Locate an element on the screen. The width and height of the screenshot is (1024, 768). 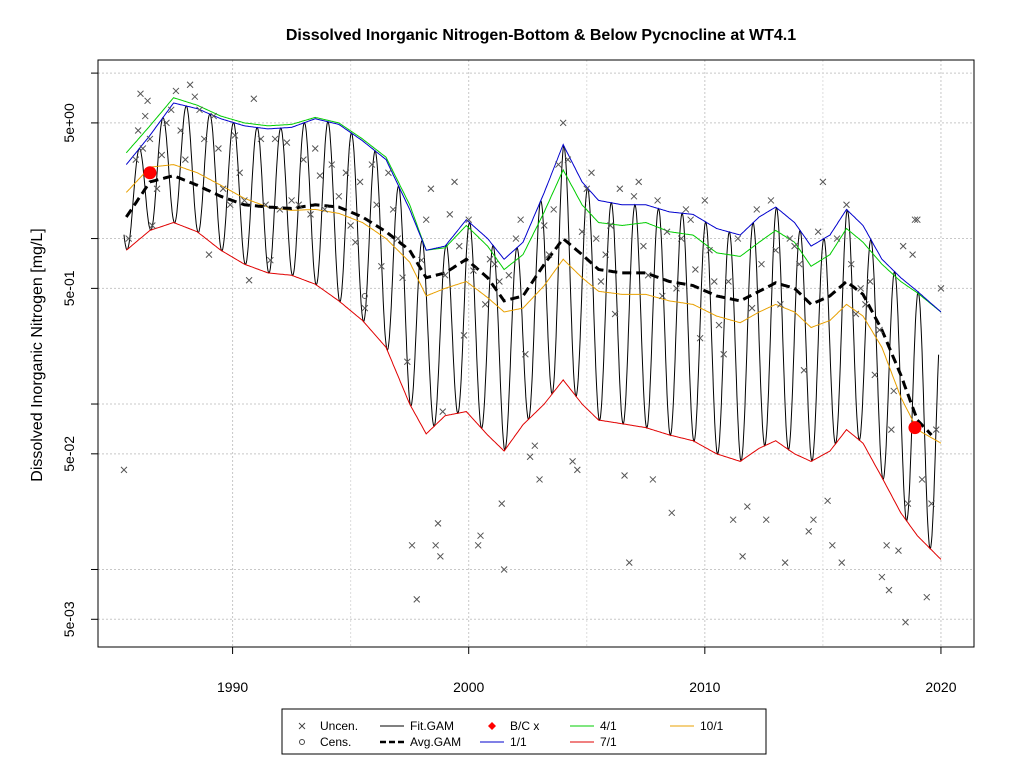
legend-label: 4/1 is located at coordinates (608, 726).